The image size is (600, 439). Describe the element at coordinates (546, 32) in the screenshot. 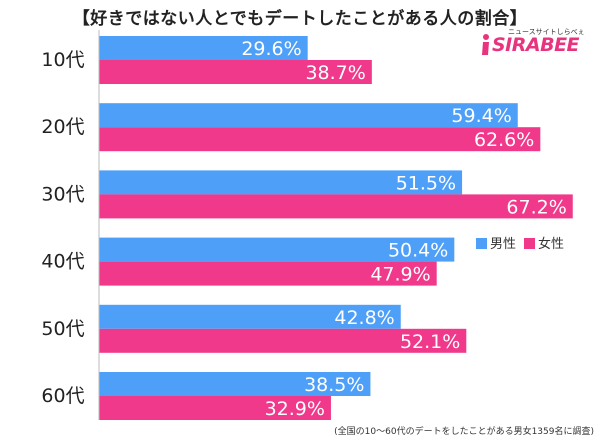

I see `logo-subtext: ニュースサイトしらべぇ` at that location.